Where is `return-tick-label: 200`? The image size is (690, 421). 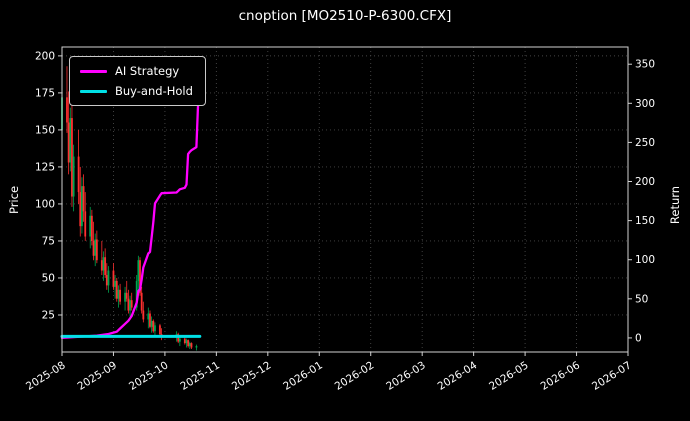 return-tick-label: 200 is located at coordinates (645, 182).